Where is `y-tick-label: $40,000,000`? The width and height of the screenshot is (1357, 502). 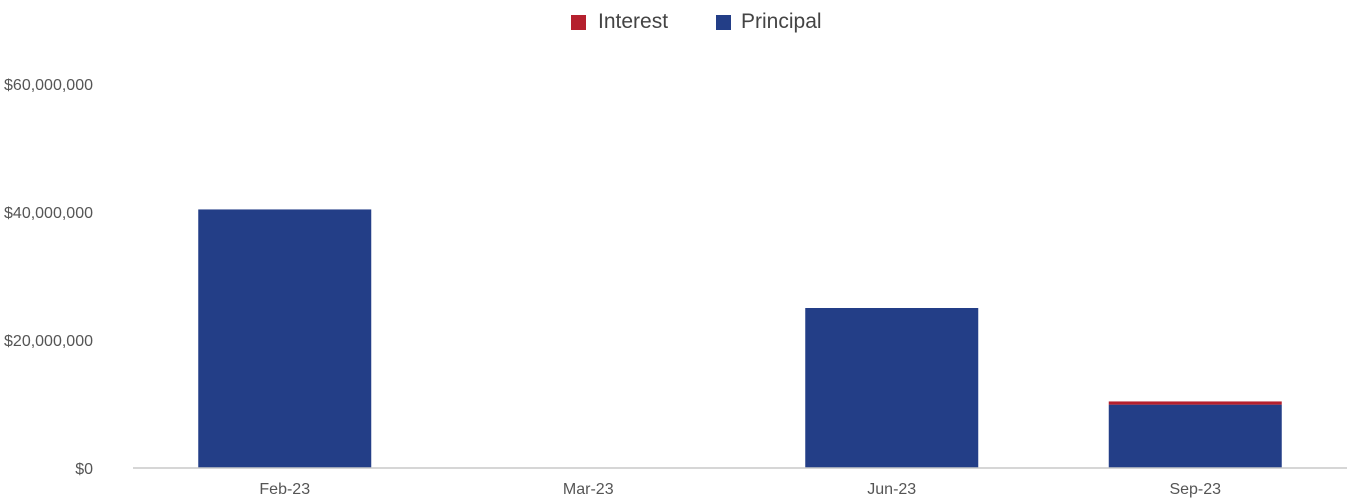 y-tick-label: $40,000,000 is located at coordinates (48, 213).